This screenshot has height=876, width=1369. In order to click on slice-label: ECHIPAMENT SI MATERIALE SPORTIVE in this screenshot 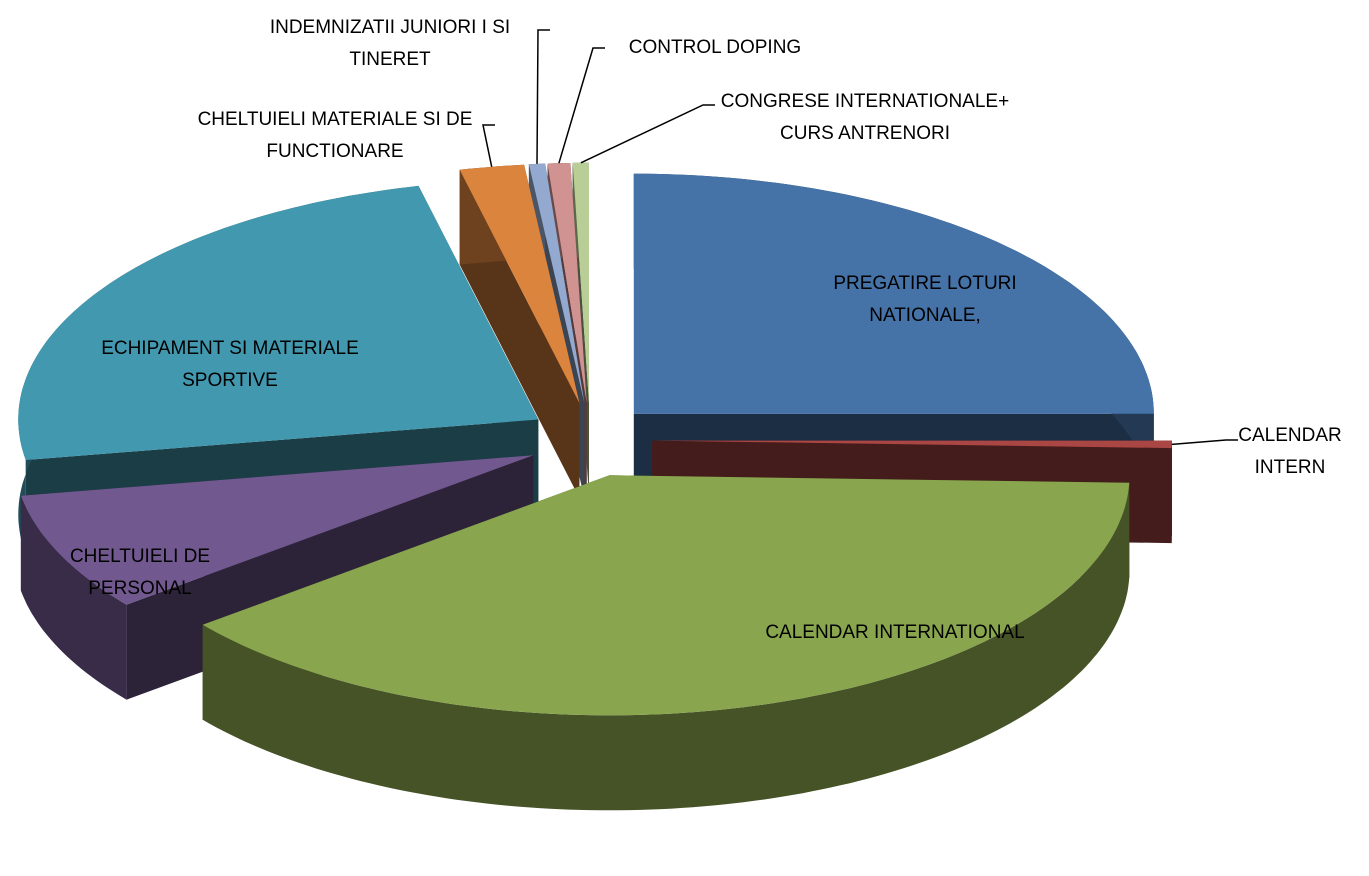, I will do `click(230, 364)`.